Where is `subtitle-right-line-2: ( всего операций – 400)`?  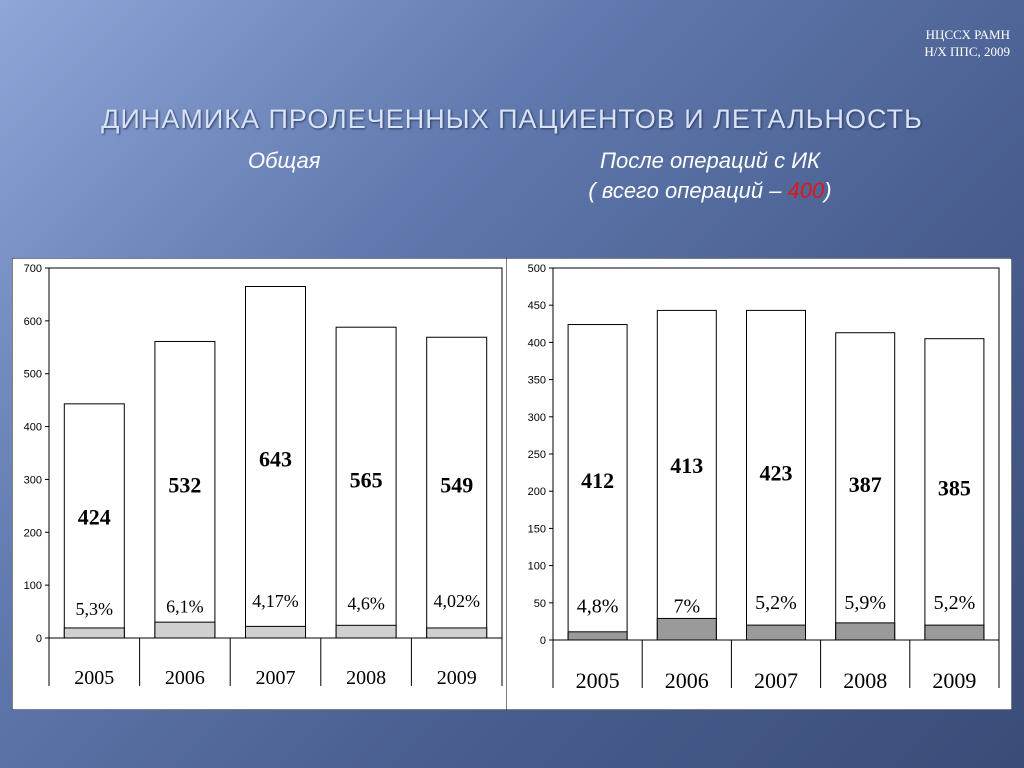
subtitle-right-line-2: ( всего операций – 400) is located at coordinates (710, 191).